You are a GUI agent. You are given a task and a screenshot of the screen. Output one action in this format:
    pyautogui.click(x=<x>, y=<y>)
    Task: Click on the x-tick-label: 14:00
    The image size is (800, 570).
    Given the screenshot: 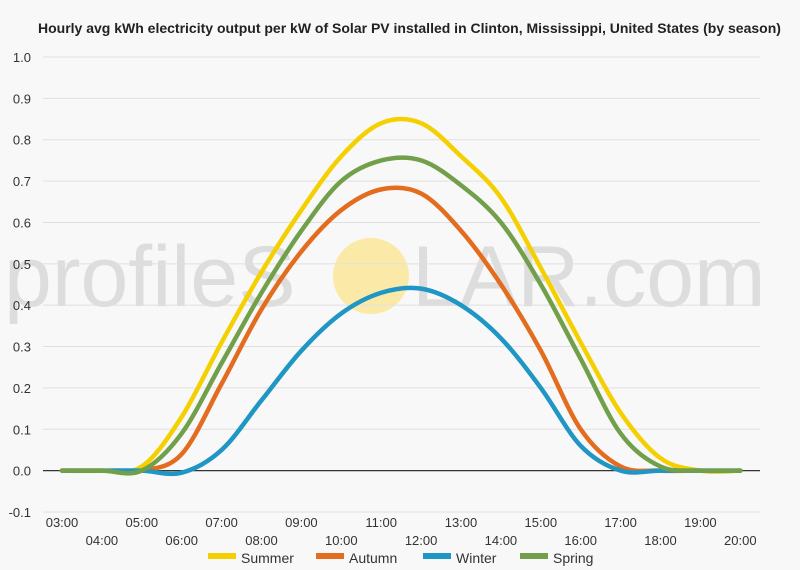 What is the action you would take?
    pyautogui.click(x=501, y=540)
    